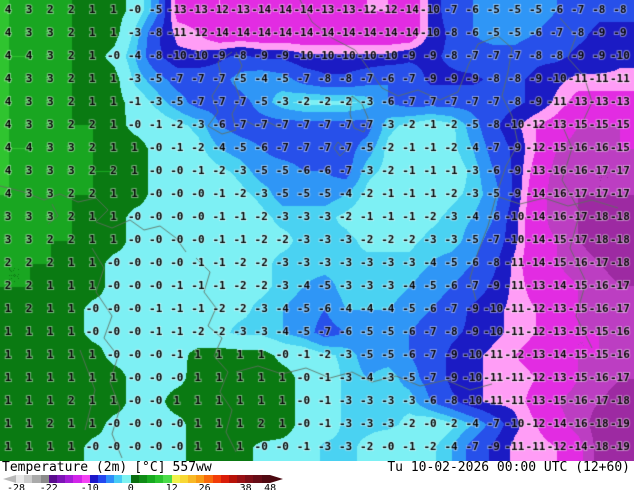 The width and height of the screenshot is (634, 490). I want to click on legend-title: Temperature (2m), so click(65, 467).